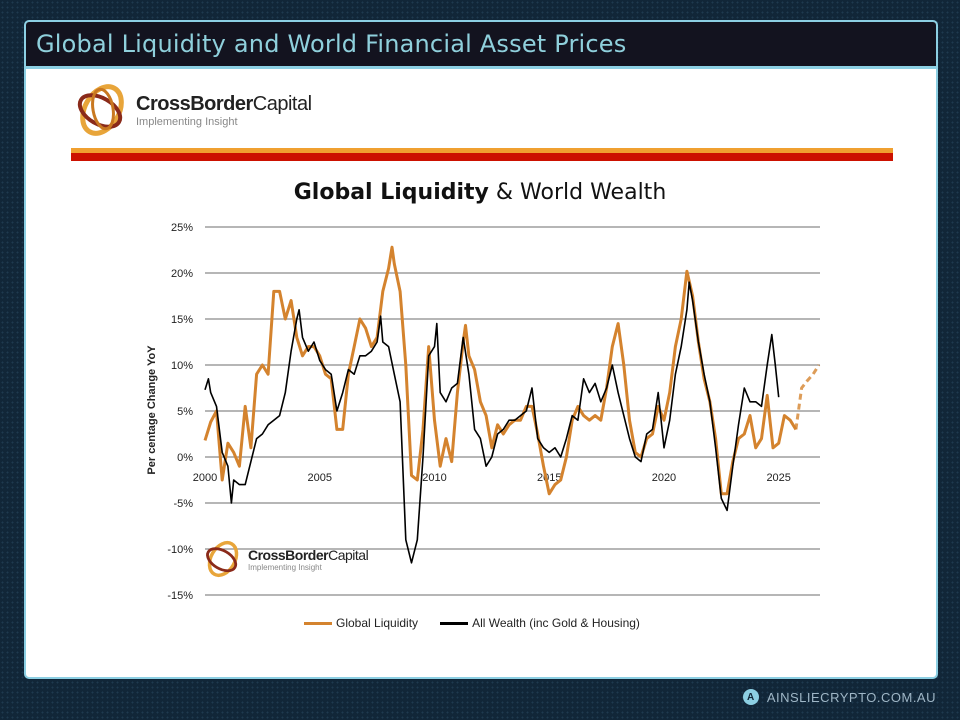 The height and width of the screenshot is (720, 960). I want to click on y-tick-label: 25%, so click(182, 228).